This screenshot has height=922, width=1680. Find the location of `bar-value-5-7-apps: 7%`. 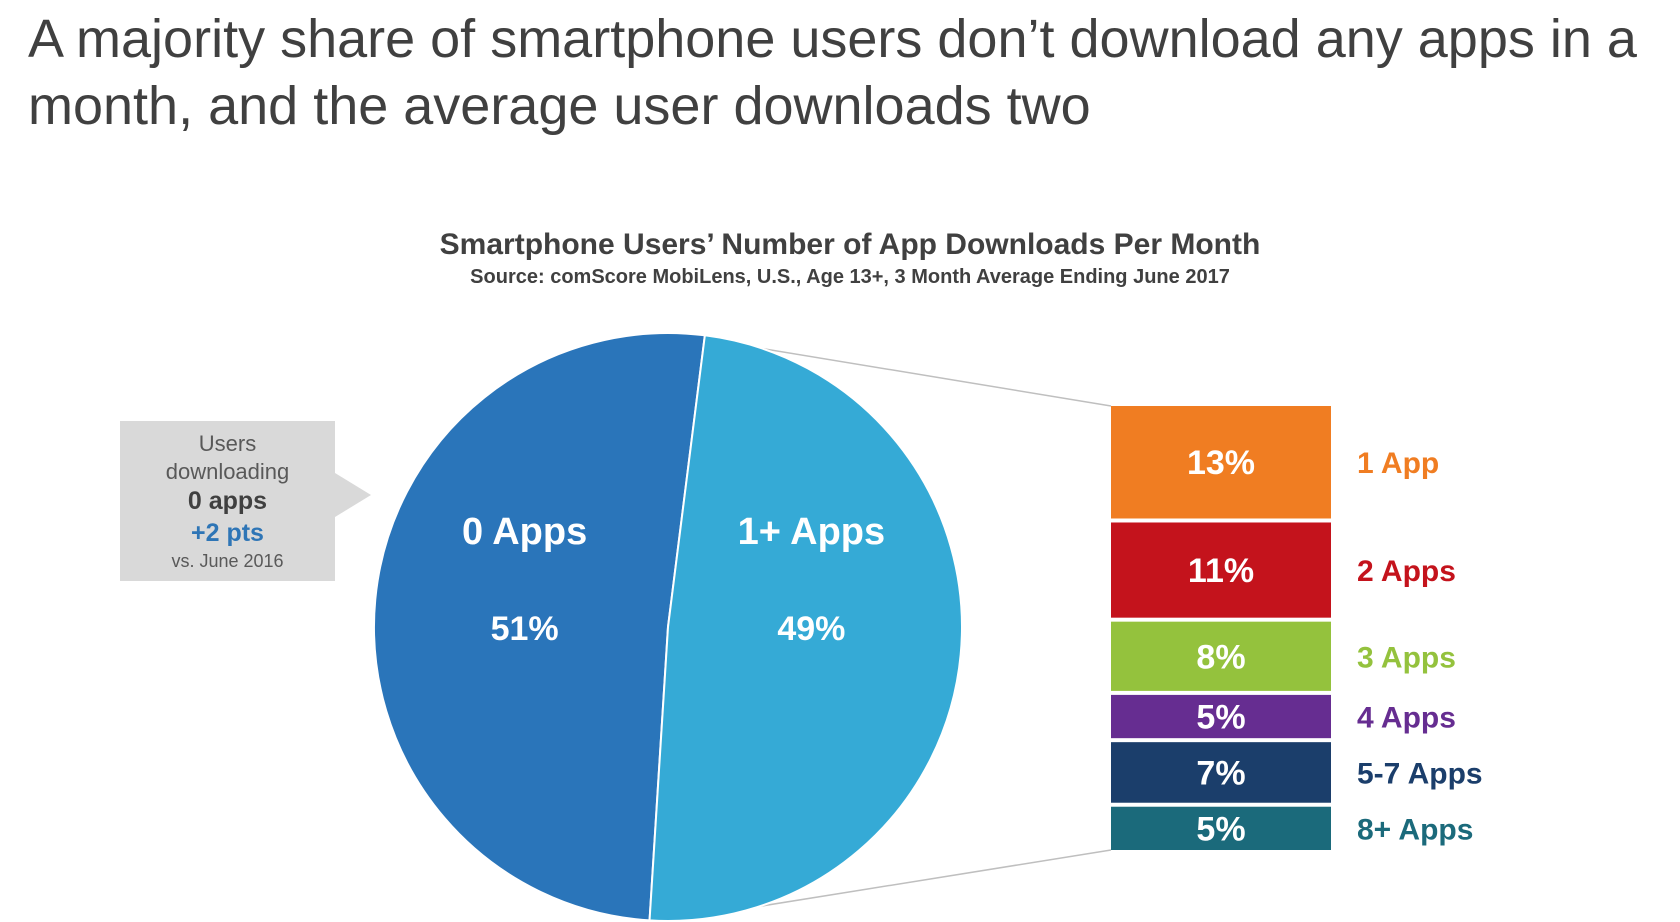

bar-value-5-7-apps: 7% is located at coordinates (1220, 773).